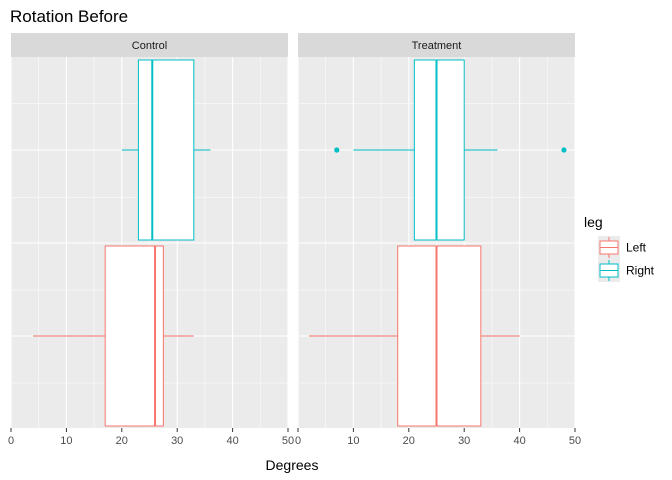  Describe the element at coordinates (640, 271) in the screenshot. I see `legend-label: Right` at that location.